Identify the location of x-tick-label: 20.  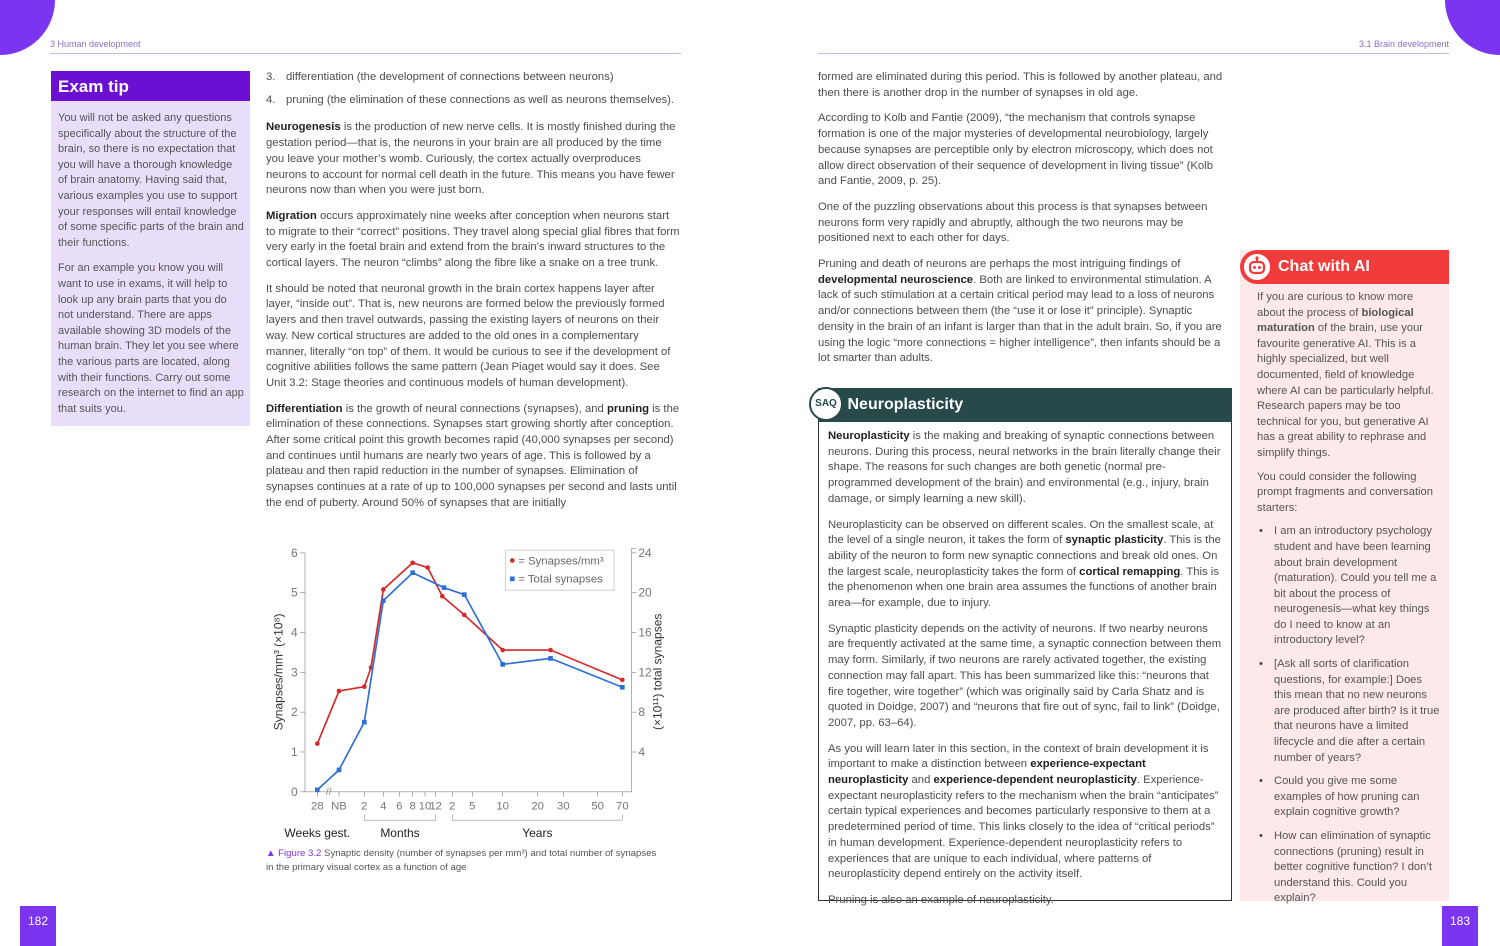
(537, 807).